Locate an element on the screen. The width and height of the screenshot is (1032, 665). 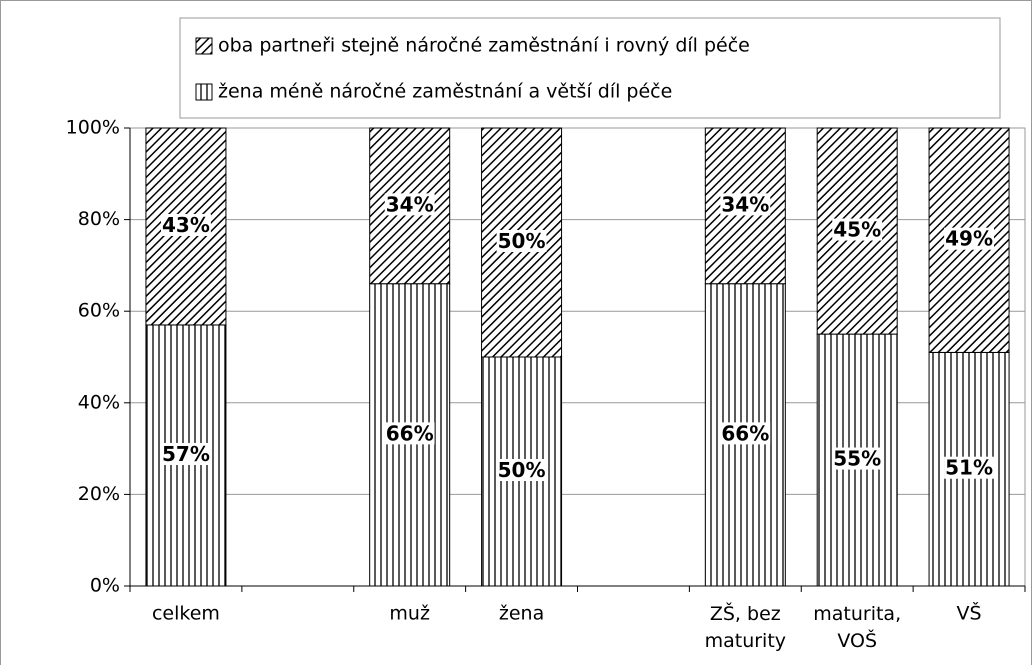
y-tick-label: 80% is located at coordinates (99, 219).